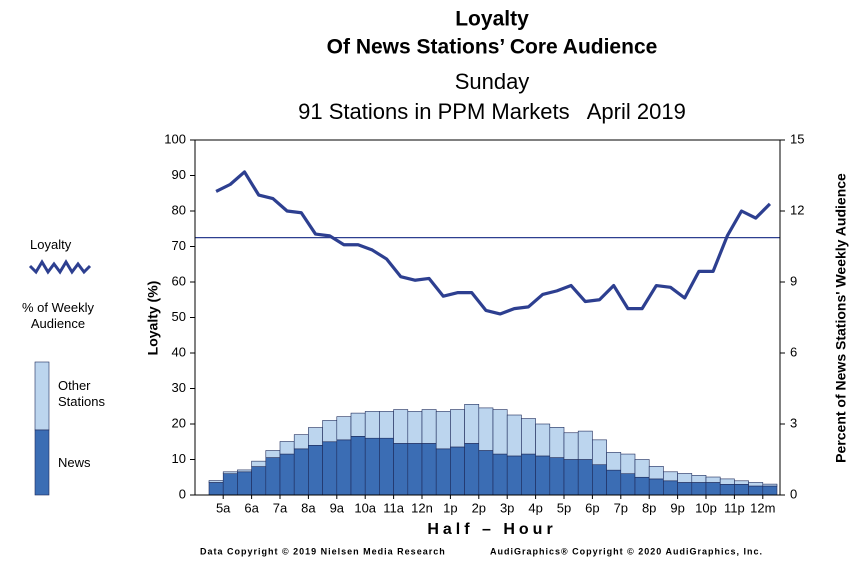 The image size is (850, 561). Describe the element at coordinates (393, 507) in the screenshot. I see `x-tick-label: 11a` at that location.